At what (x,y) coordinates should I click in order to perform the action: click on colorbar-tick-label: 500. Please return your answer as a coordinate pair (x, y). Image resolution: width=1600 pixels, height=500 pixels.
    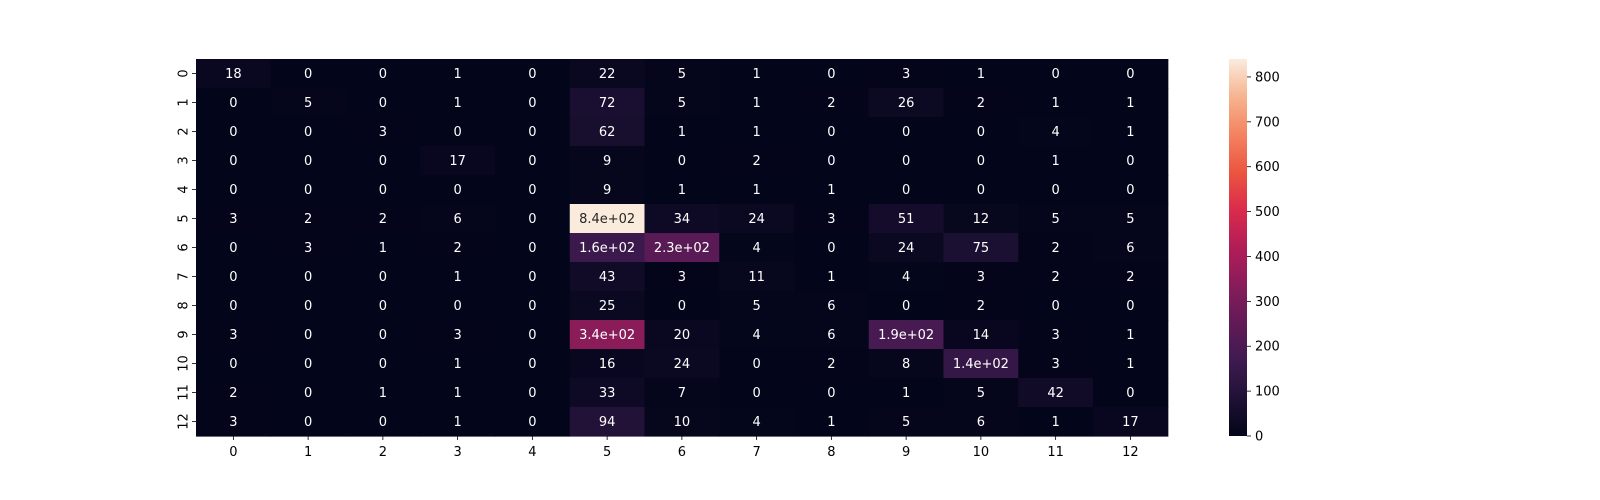
    Looking at the image, I should click on (1267, 212).